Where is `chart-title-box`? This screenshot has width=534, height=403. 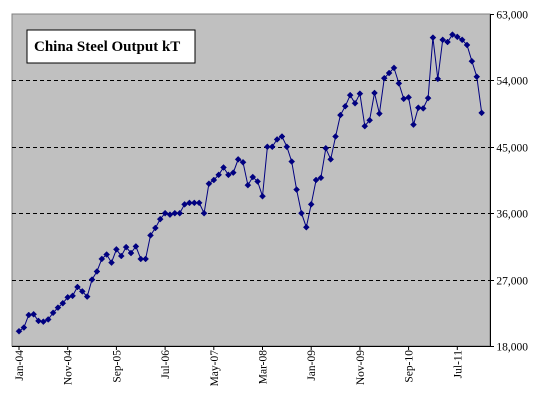 chart-title-box is located at coordinates (111, 46).